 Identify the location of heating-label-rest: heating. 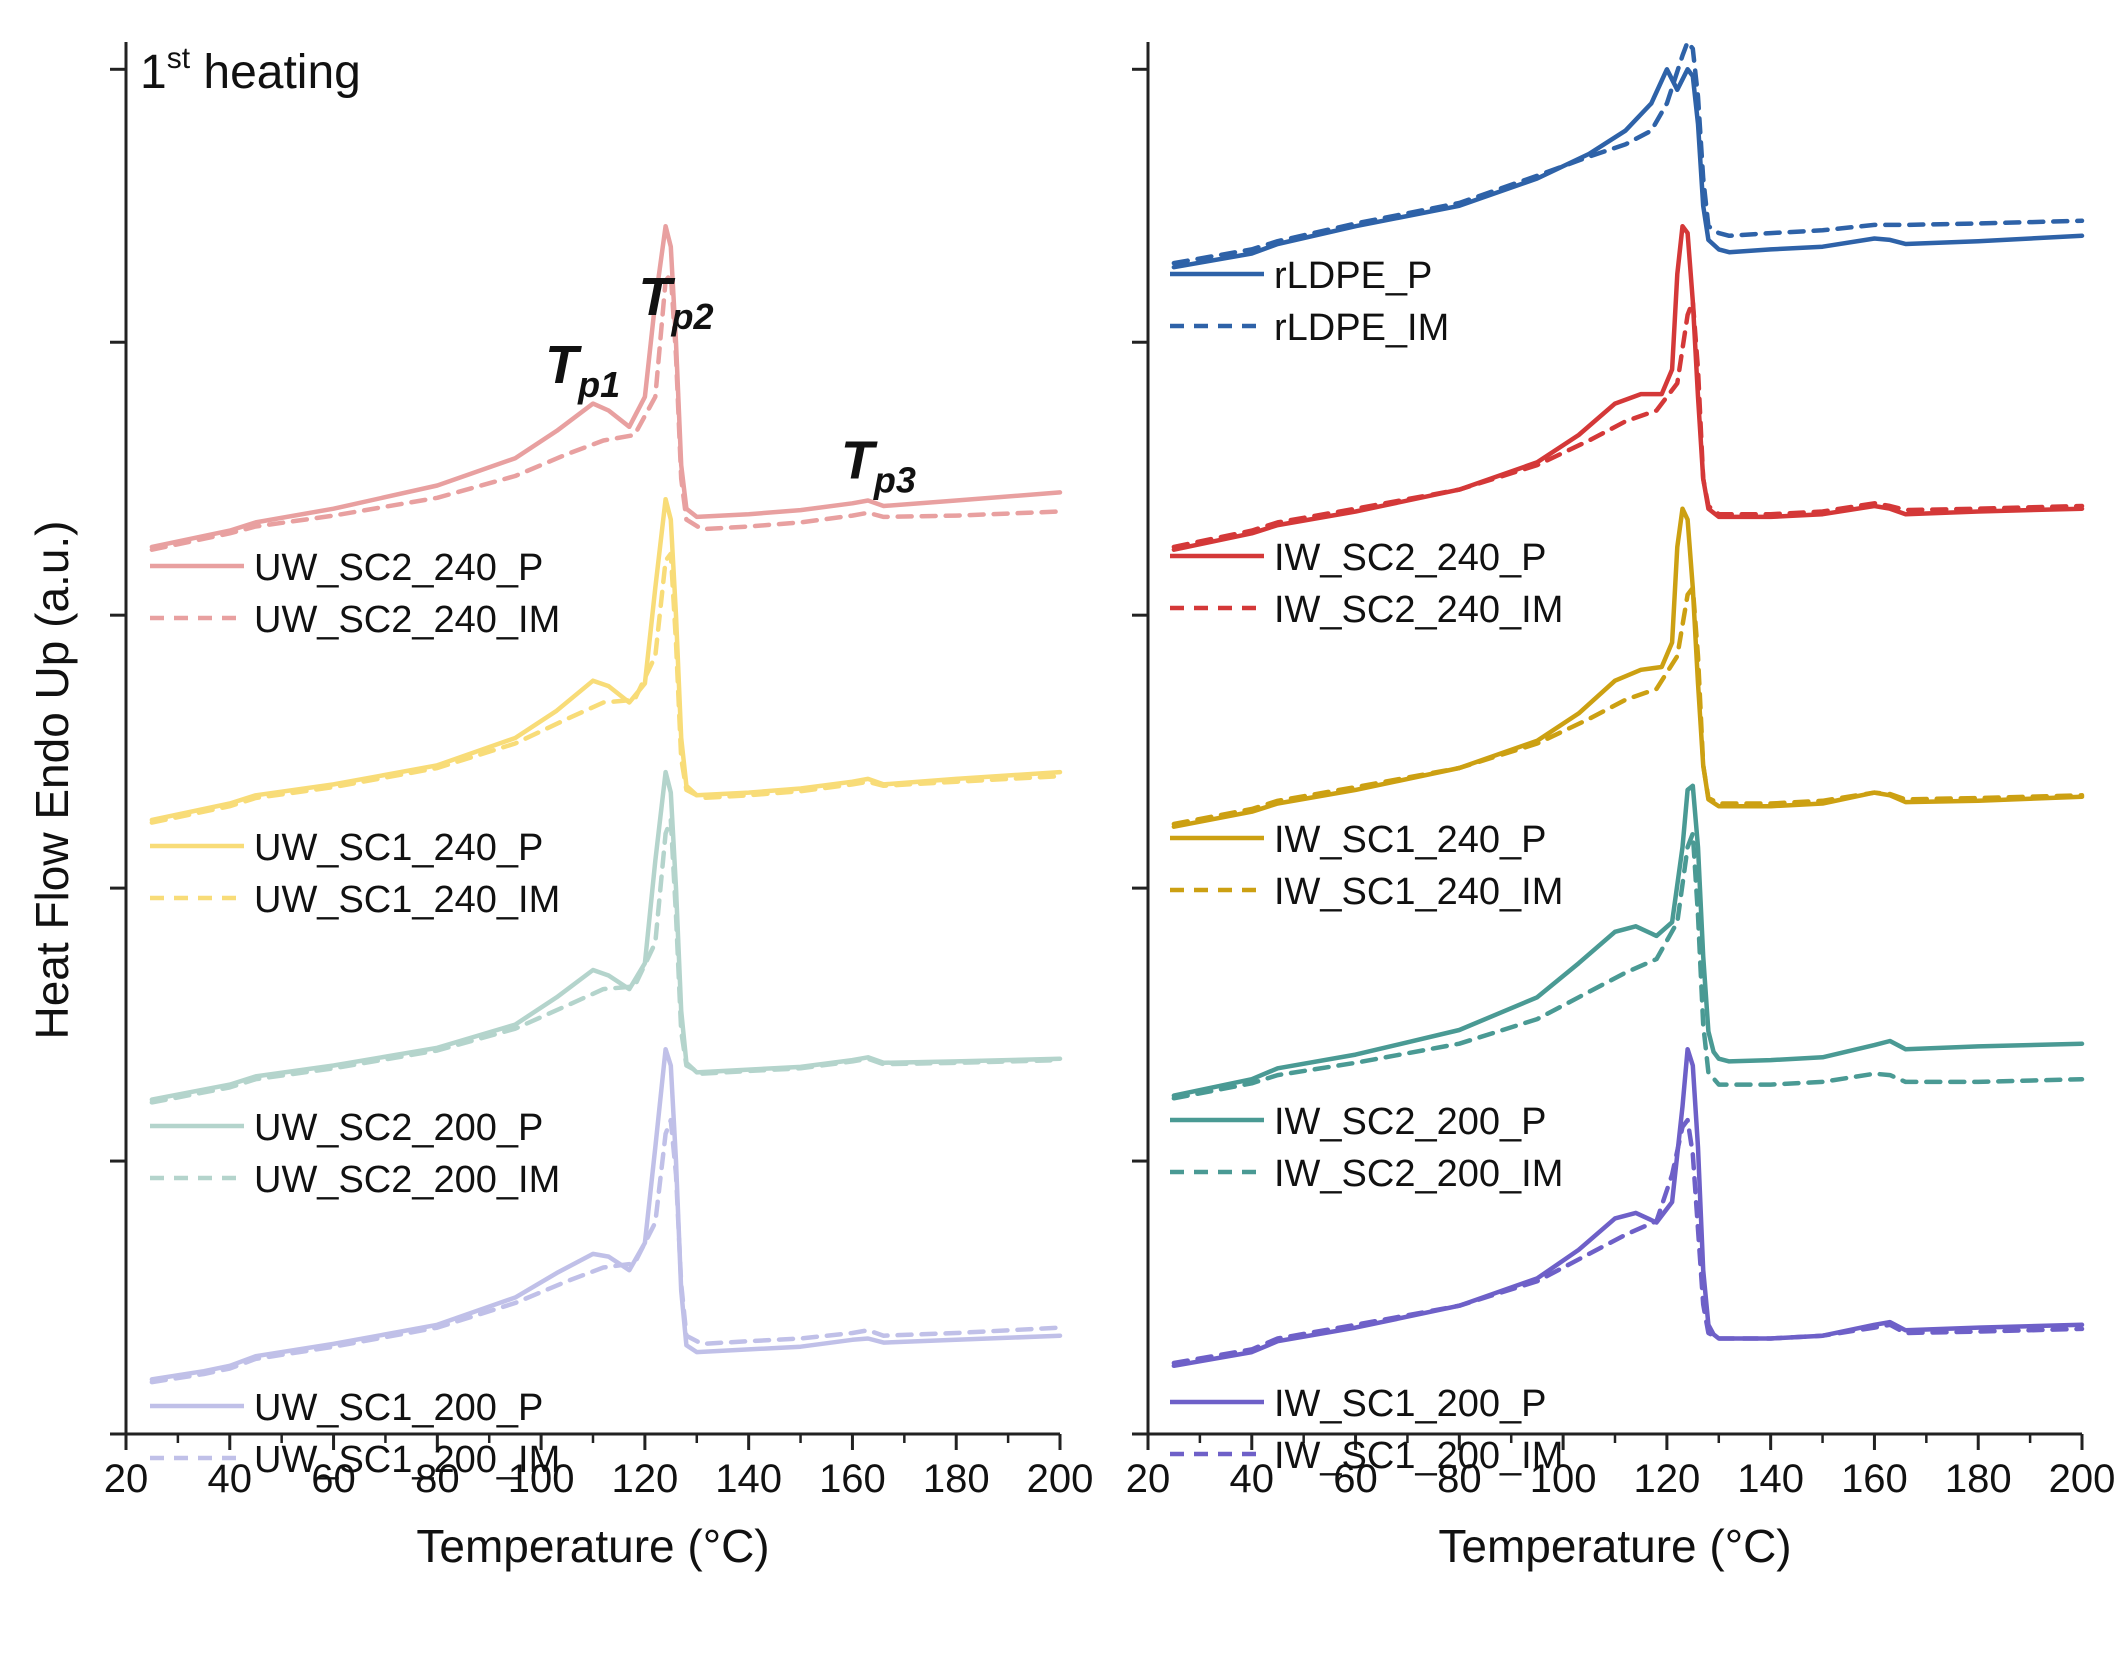
(275, 72).